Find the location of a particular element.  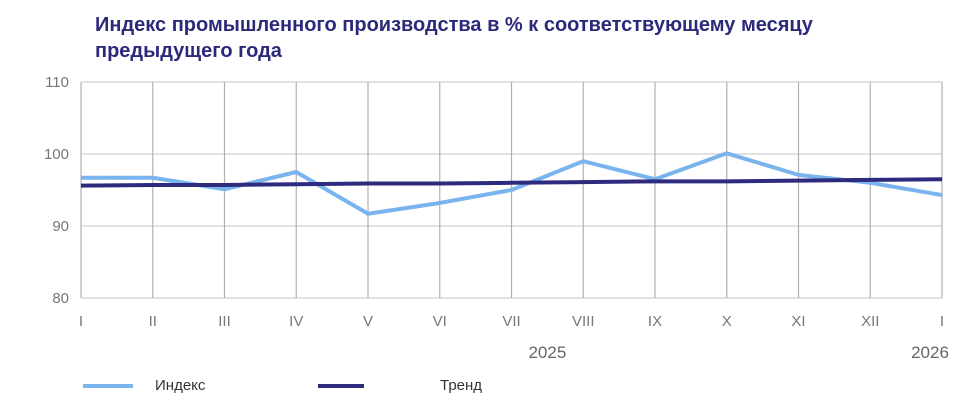

x-tick-label: XII is located at coordinates (870, 321).